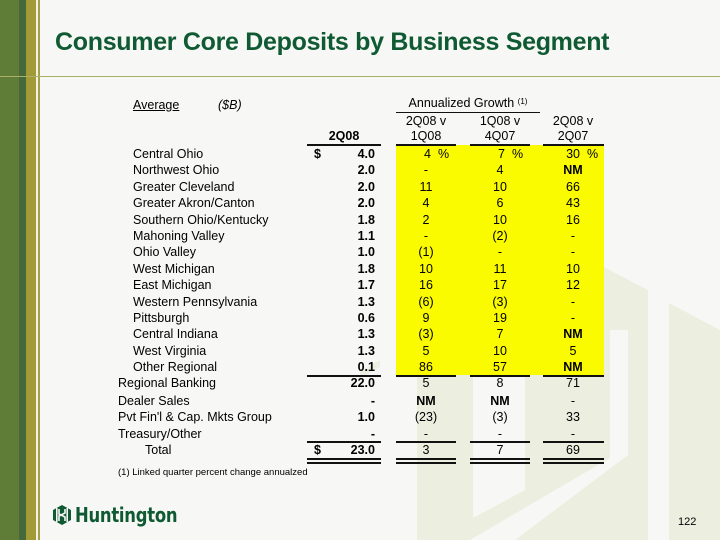  Describe the element at coordinates (500, 301) in the screenshot. I see `row-g2: (3)` at that location.